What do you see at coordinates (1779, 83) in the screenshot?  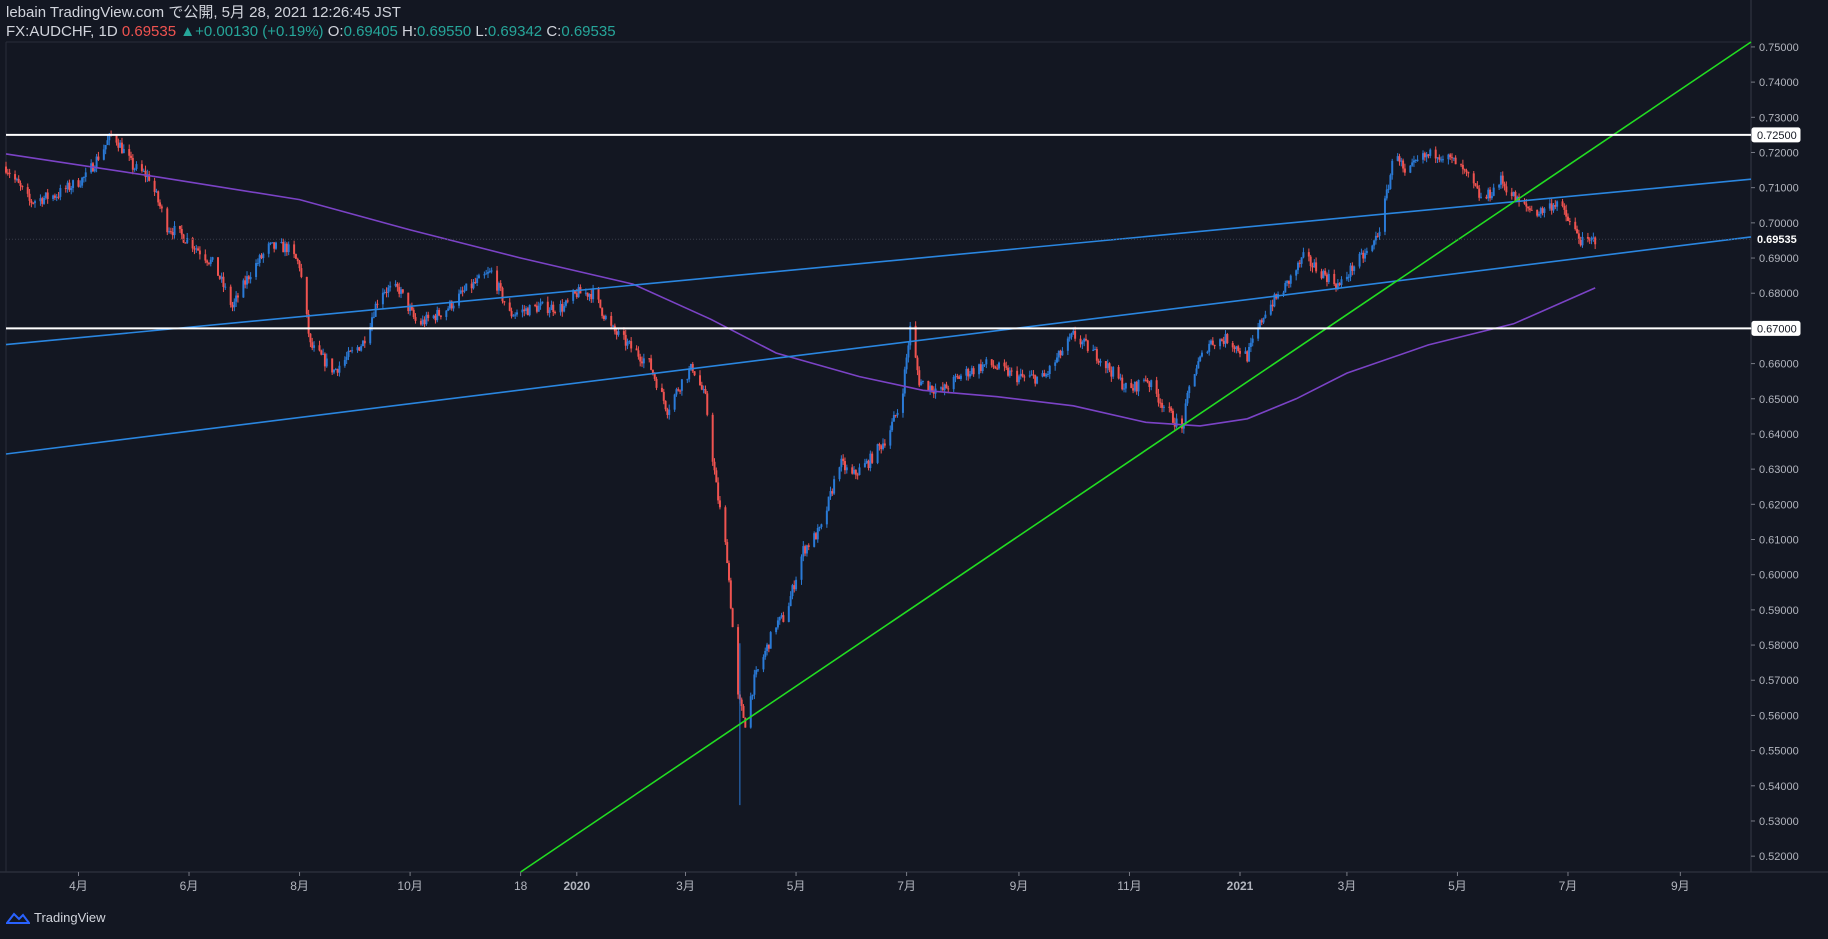 I see `y-tick-label: 0.74000` at bounding box center [1779, 83].